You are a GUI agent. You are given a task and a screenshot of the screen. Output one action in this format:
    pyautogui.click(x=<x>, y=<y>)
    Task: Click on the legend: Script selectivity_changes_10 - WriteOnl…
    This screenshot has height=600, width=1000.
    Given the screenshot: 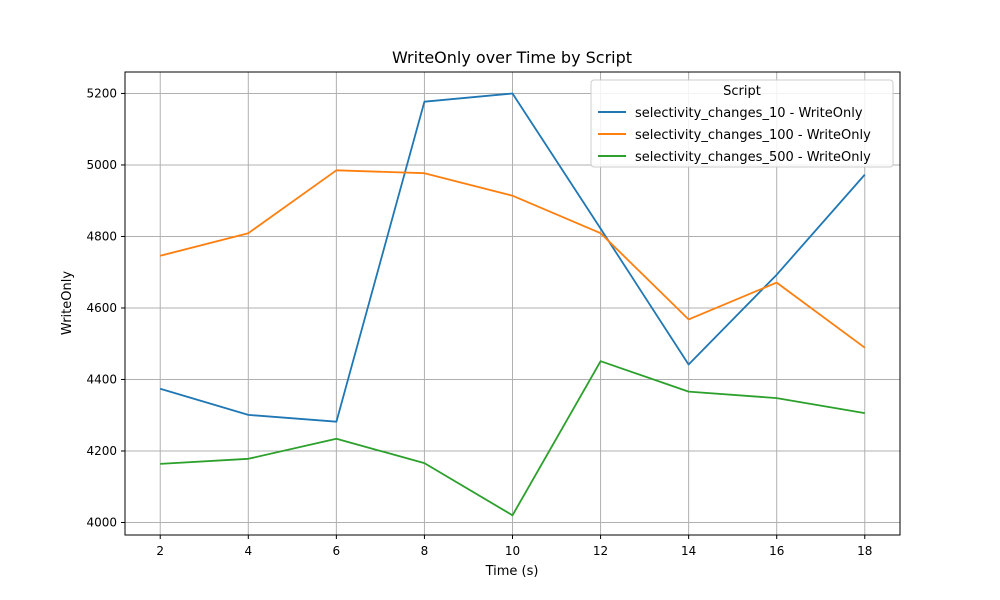 What is the action you would take?
    pyautogui.click(x=742, y=123)
    